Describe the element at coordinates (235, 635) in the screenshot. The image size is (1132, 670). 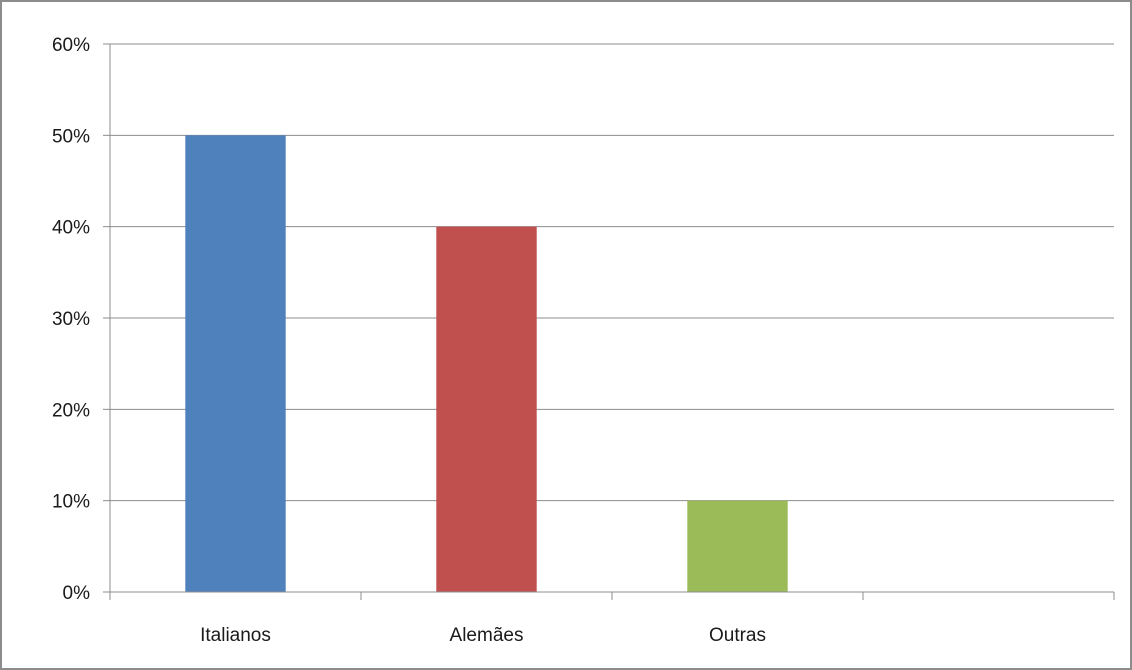
I see `x-tick-label: Italianos` at that location.